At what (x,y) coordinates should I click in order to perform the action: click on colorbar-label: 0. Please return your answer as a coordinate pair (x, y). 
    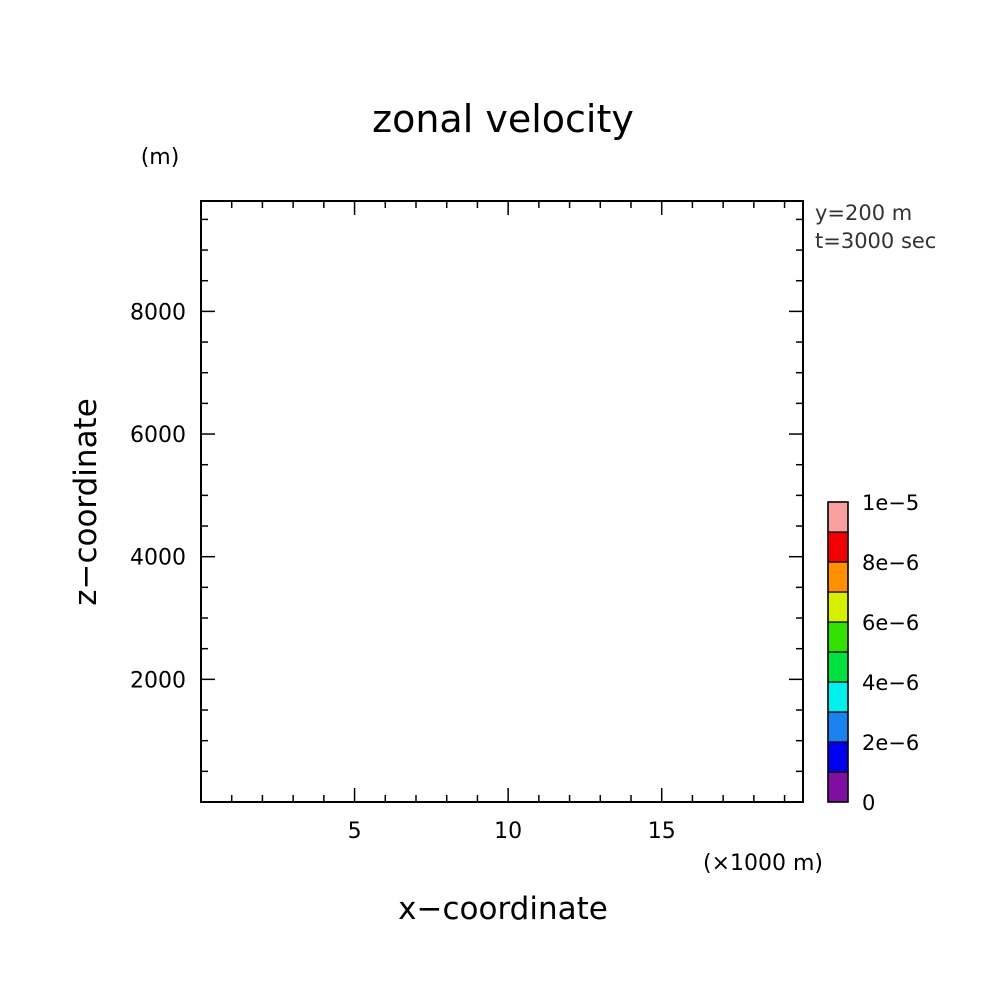
    Looking at the image, I should click on (868, 803).